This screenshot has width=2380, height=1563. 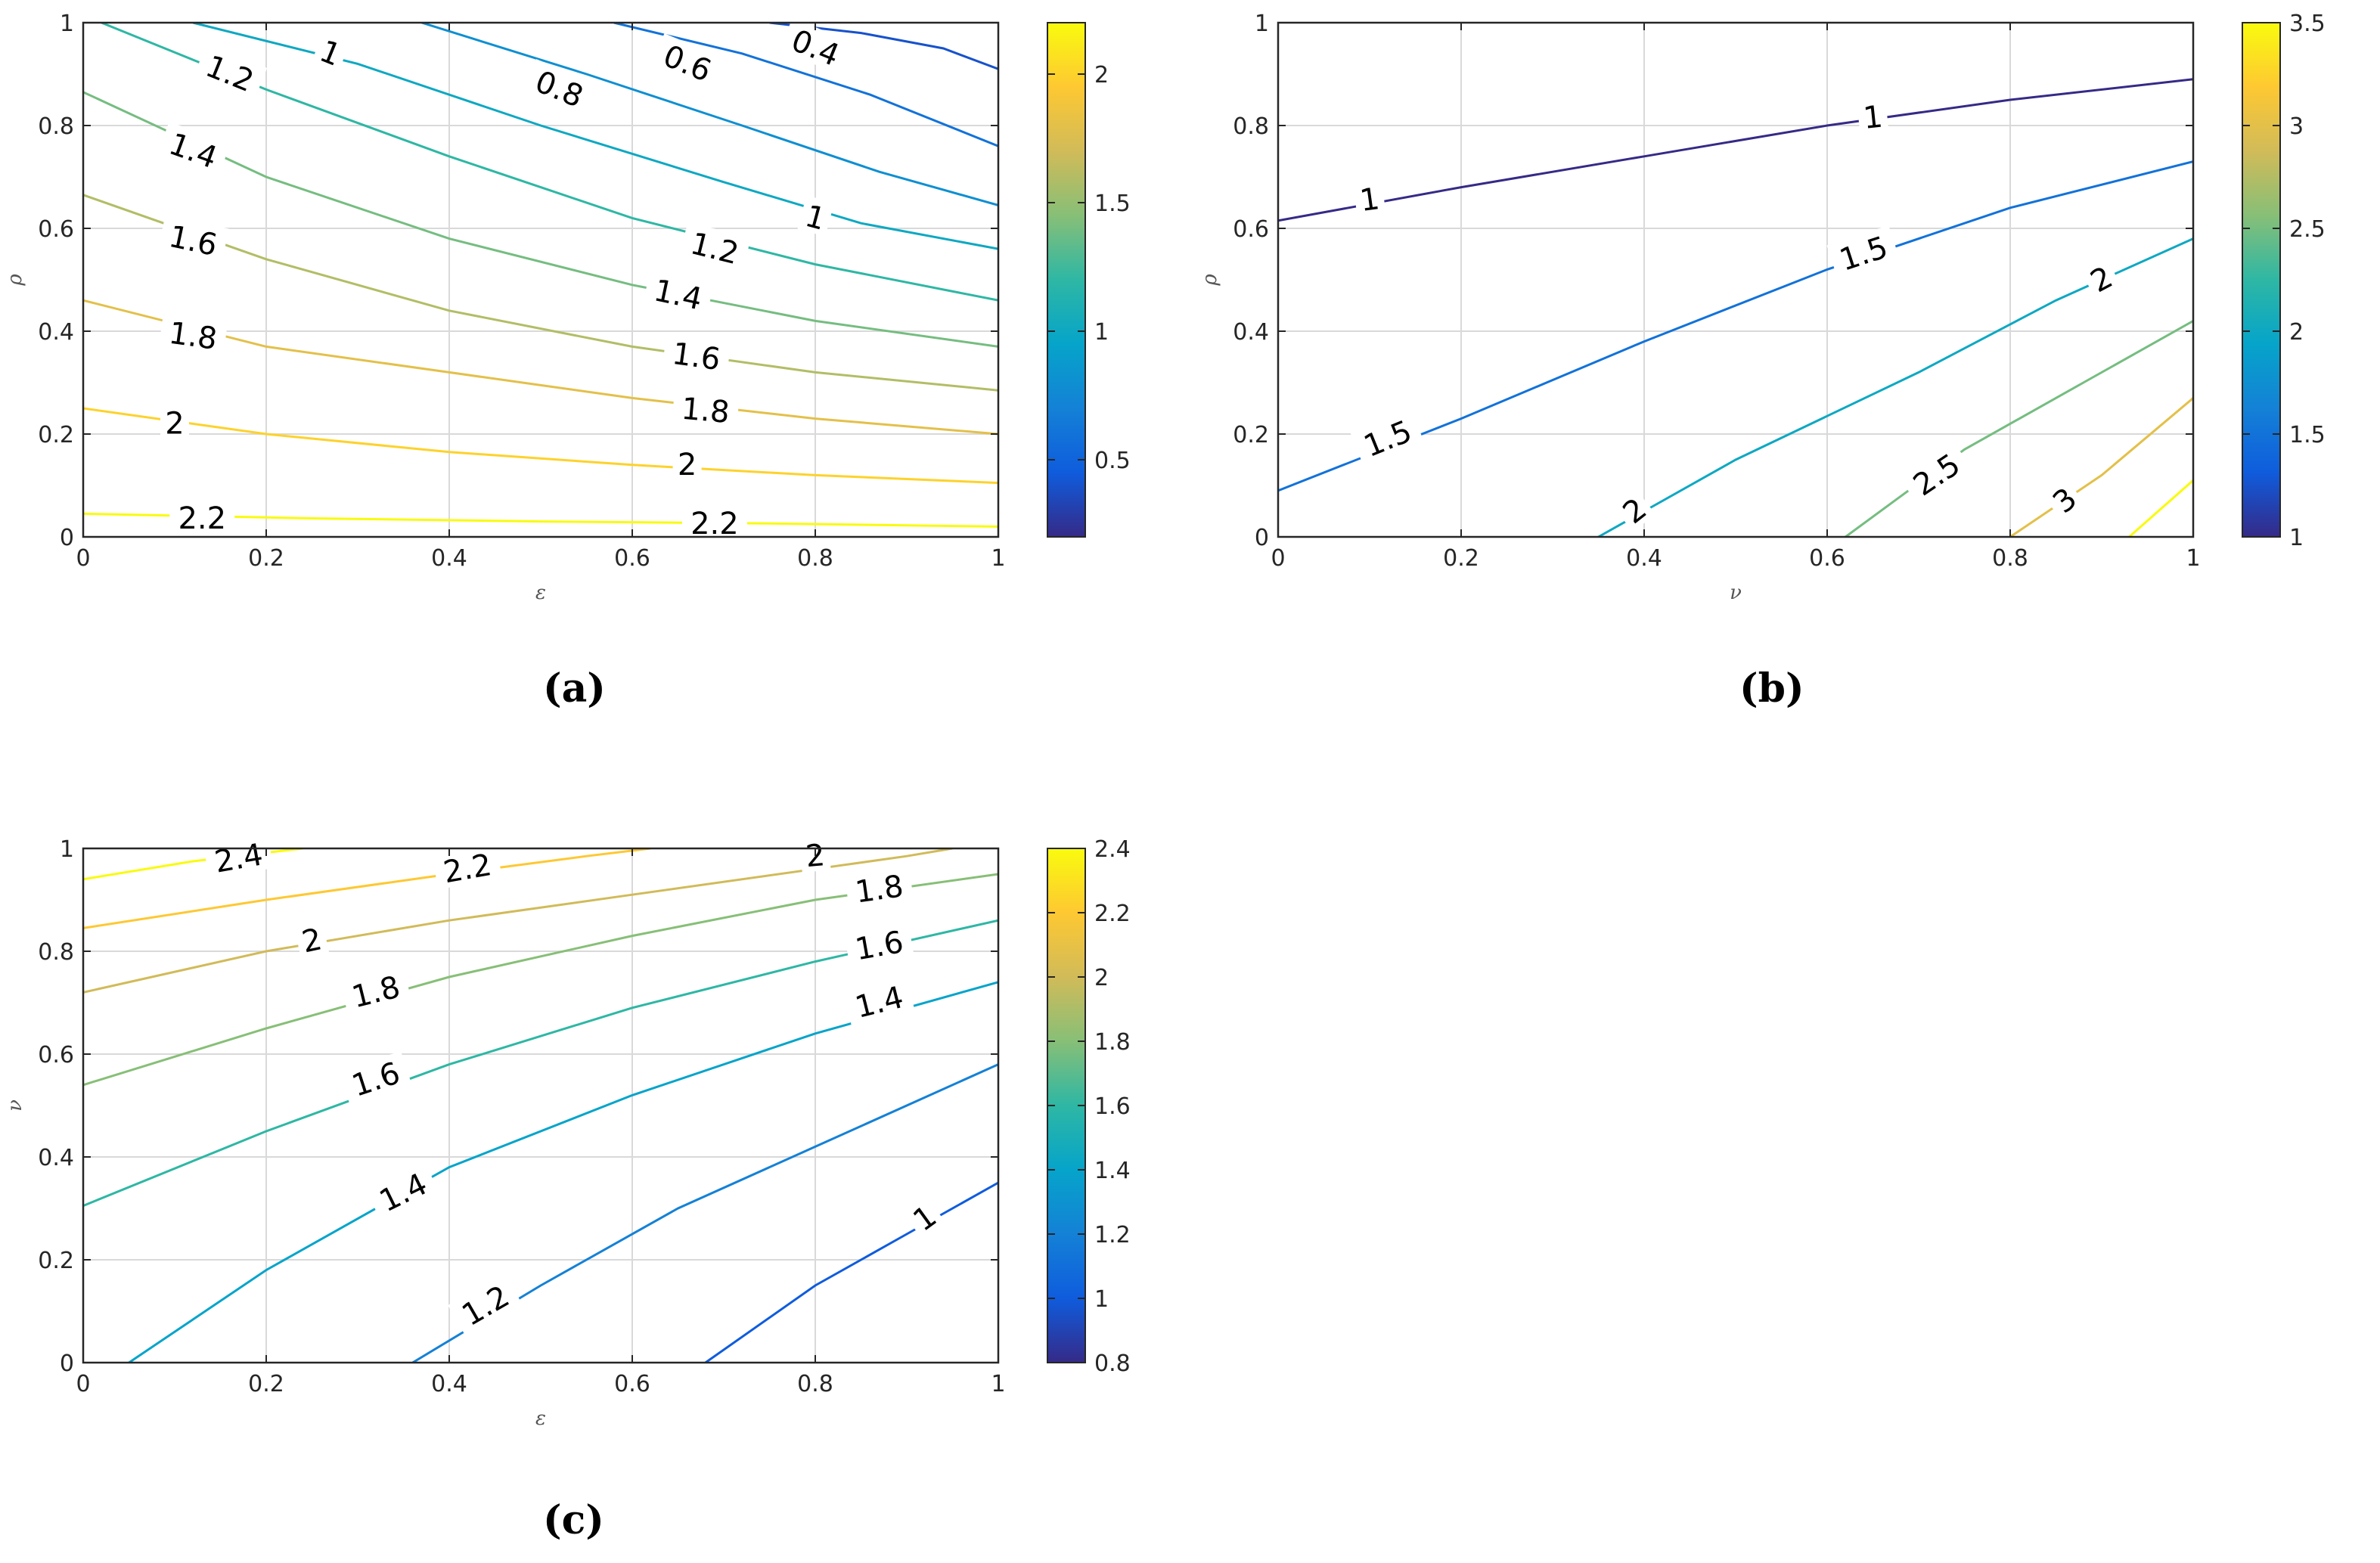 I want to click on colorbar-tick-label: 0.5, so click(x=1112, y=461).